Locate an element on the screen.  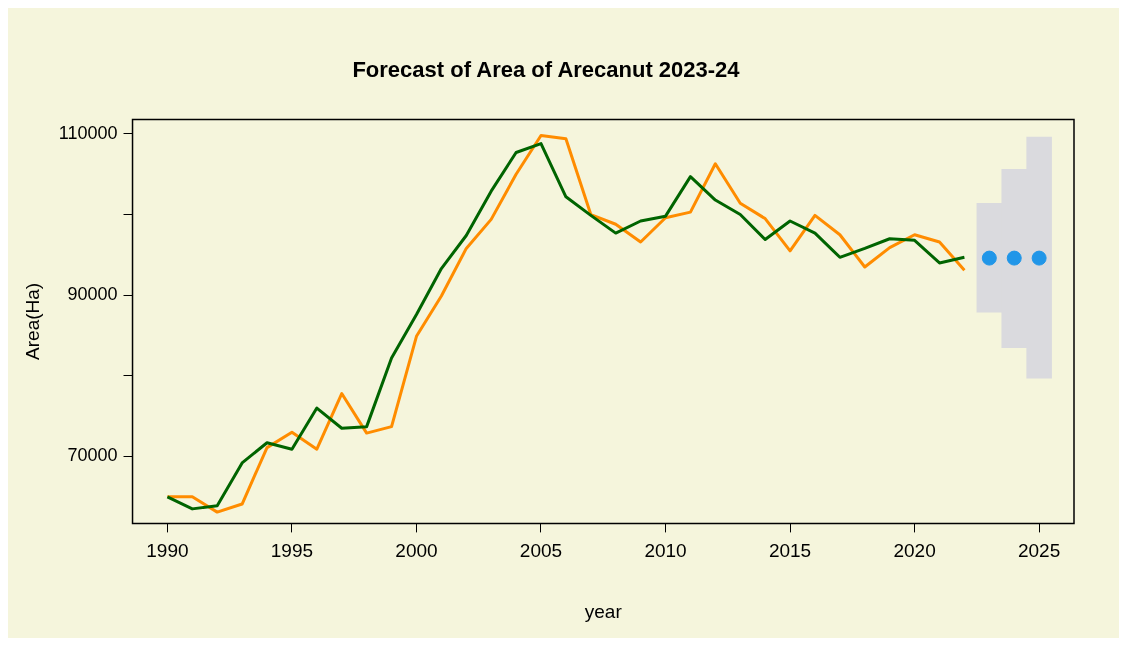
x-tick-label: 2000 is located at coordinates (416, 551).